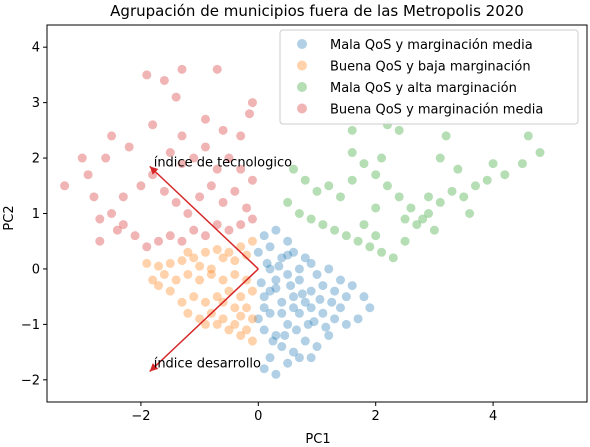 The height and width of the screenshot is (447, 590). I want to click on y-tick-label: 1, so click(36, 214).